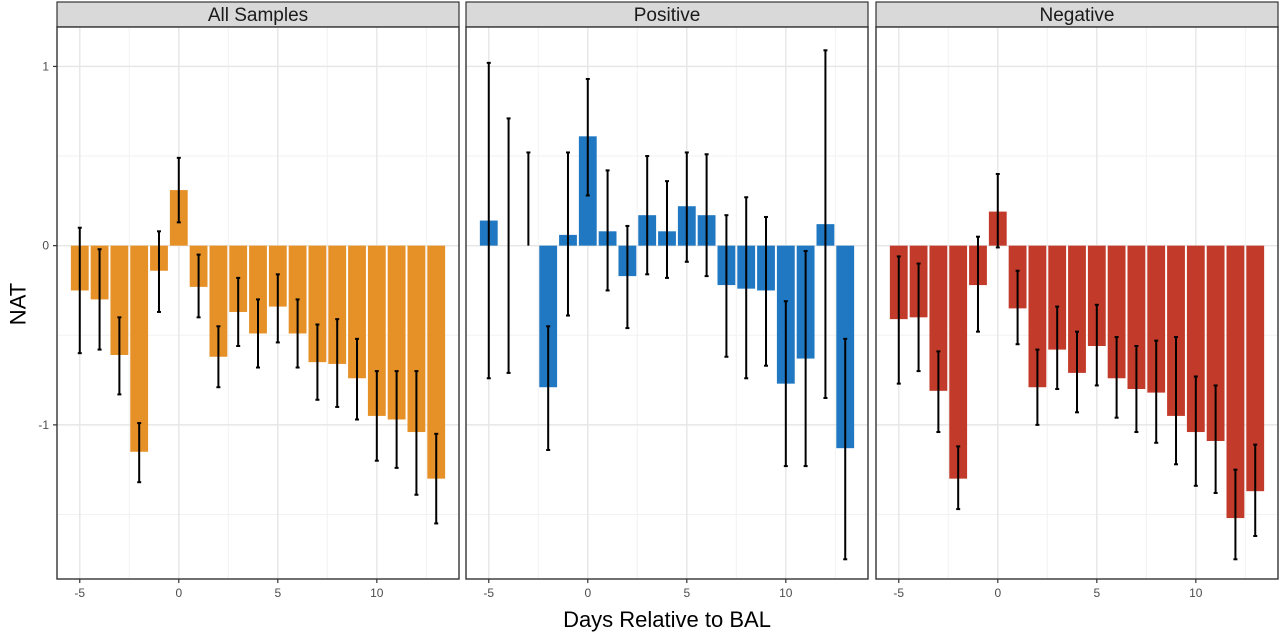 The image size is (1280, 639). I want to click on x-axis-title: Days Relative to BAL, so click(667, 619).